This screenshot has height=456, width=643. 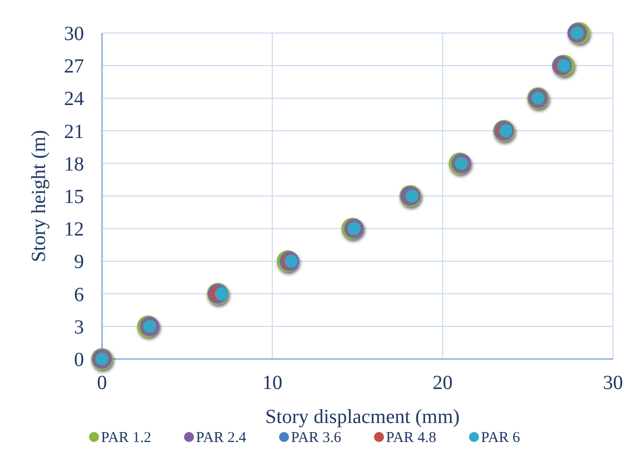 I want to click on y-tick-label: 0, so click(x=79, y=360).